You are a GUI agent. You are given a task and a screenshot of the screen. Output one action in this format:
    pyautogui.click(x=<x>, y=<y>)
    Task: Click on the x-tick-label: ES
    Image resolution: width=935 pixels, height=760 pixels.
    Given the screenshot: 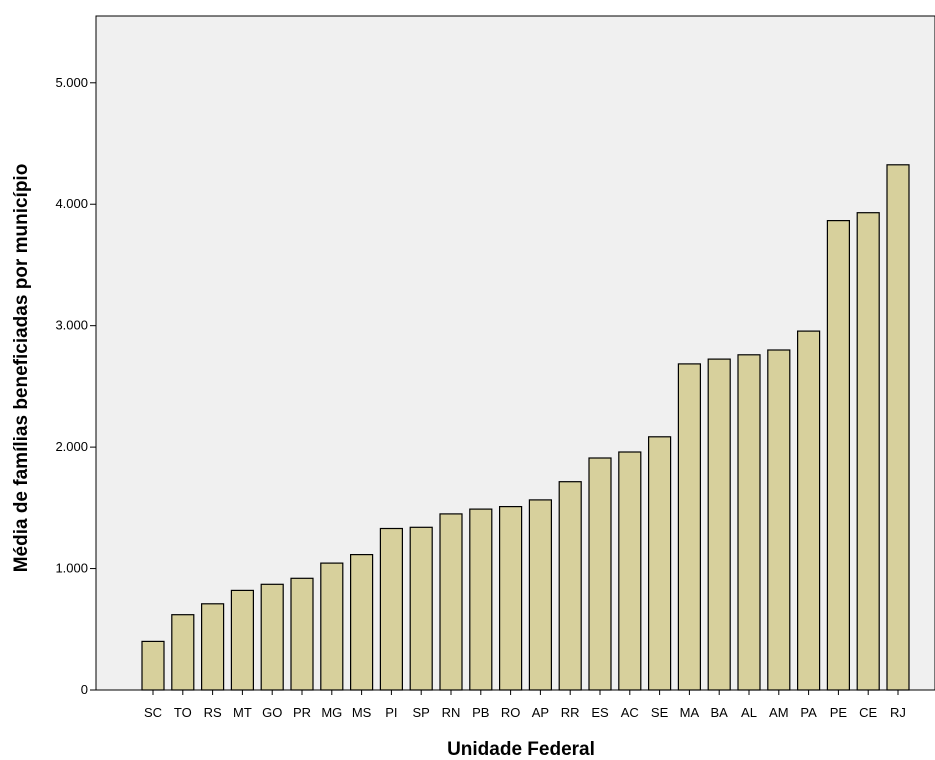 What is the action you would take?
    pyautogui.click(x=600, y=712)
    